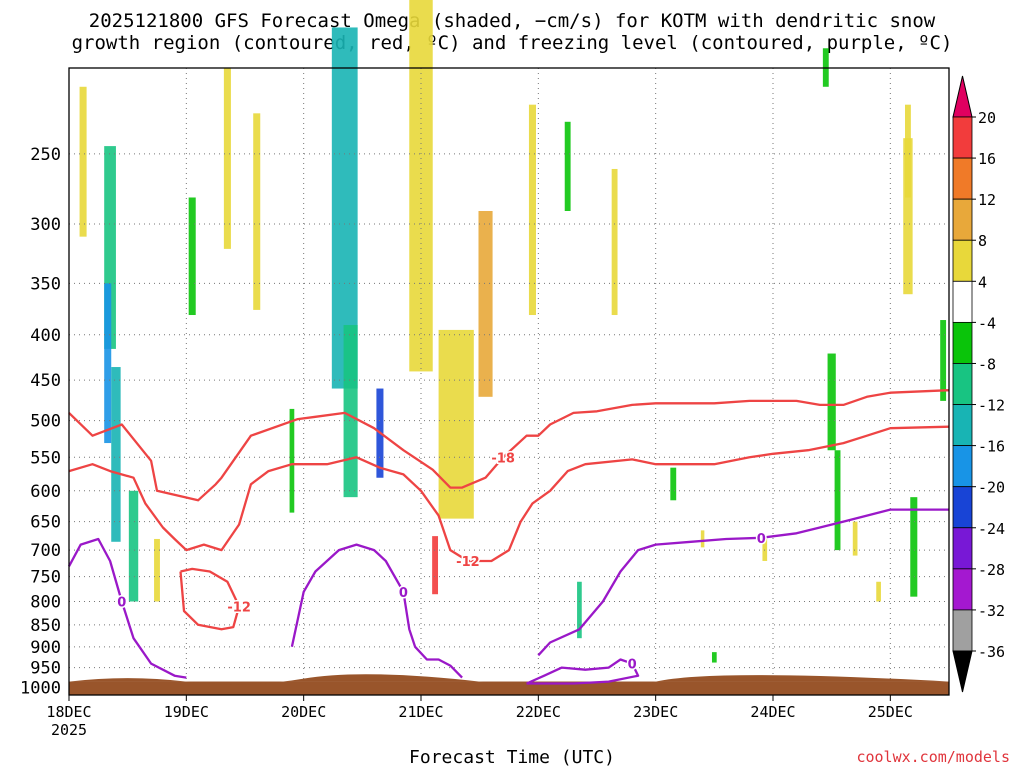 Image resolution: width=1024 pixels, height=768 pixels. I want to click on y-tick-label: 900, so click(45, 648).